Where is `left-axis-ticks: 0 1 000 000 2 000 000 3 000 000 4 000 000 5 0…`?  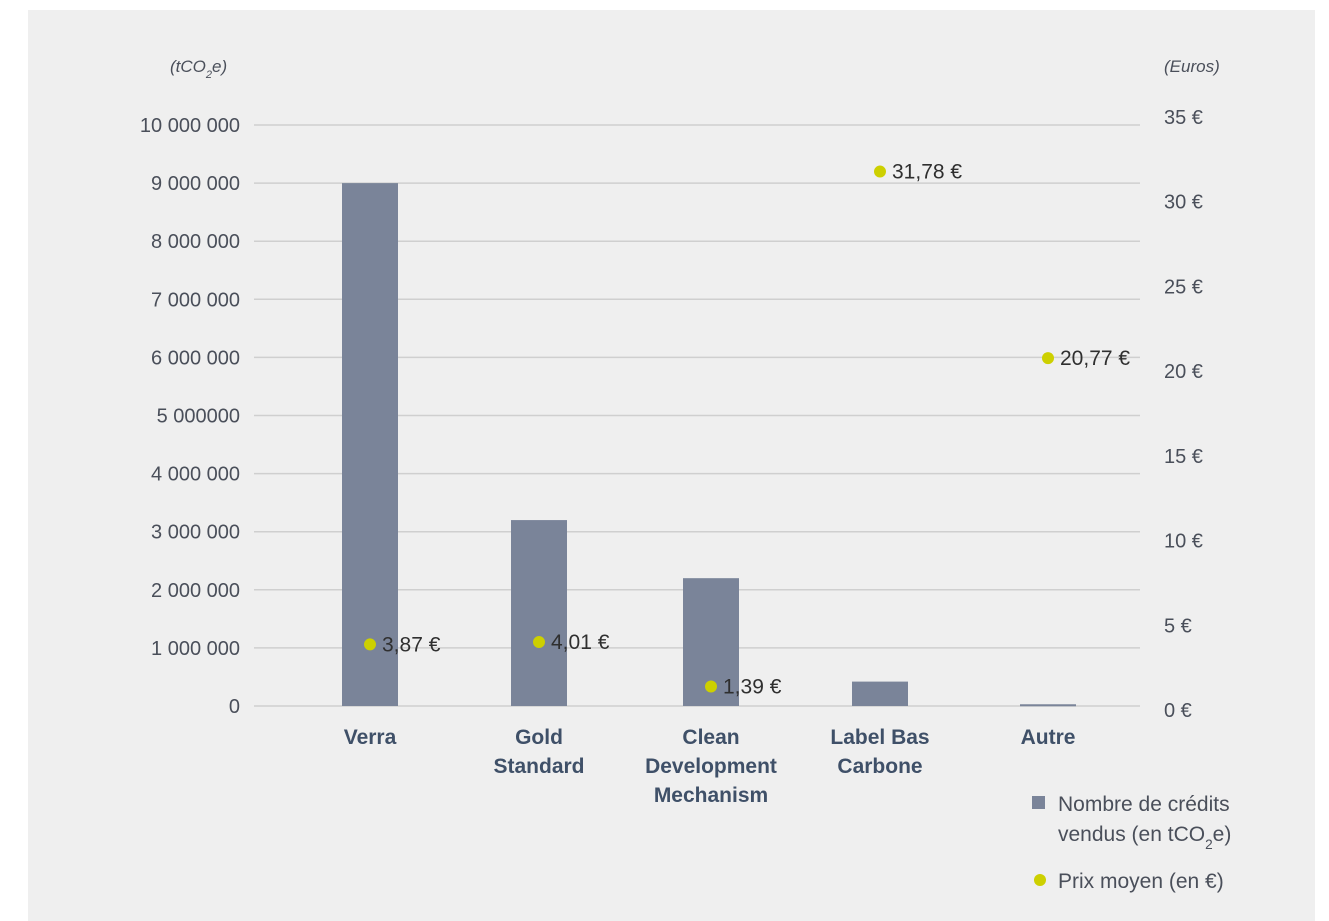 left-axis-ticks: 0 1 000 000 2 000 000 3 000 000 4 000 000 5 0… is located at coordinates (190, 416).